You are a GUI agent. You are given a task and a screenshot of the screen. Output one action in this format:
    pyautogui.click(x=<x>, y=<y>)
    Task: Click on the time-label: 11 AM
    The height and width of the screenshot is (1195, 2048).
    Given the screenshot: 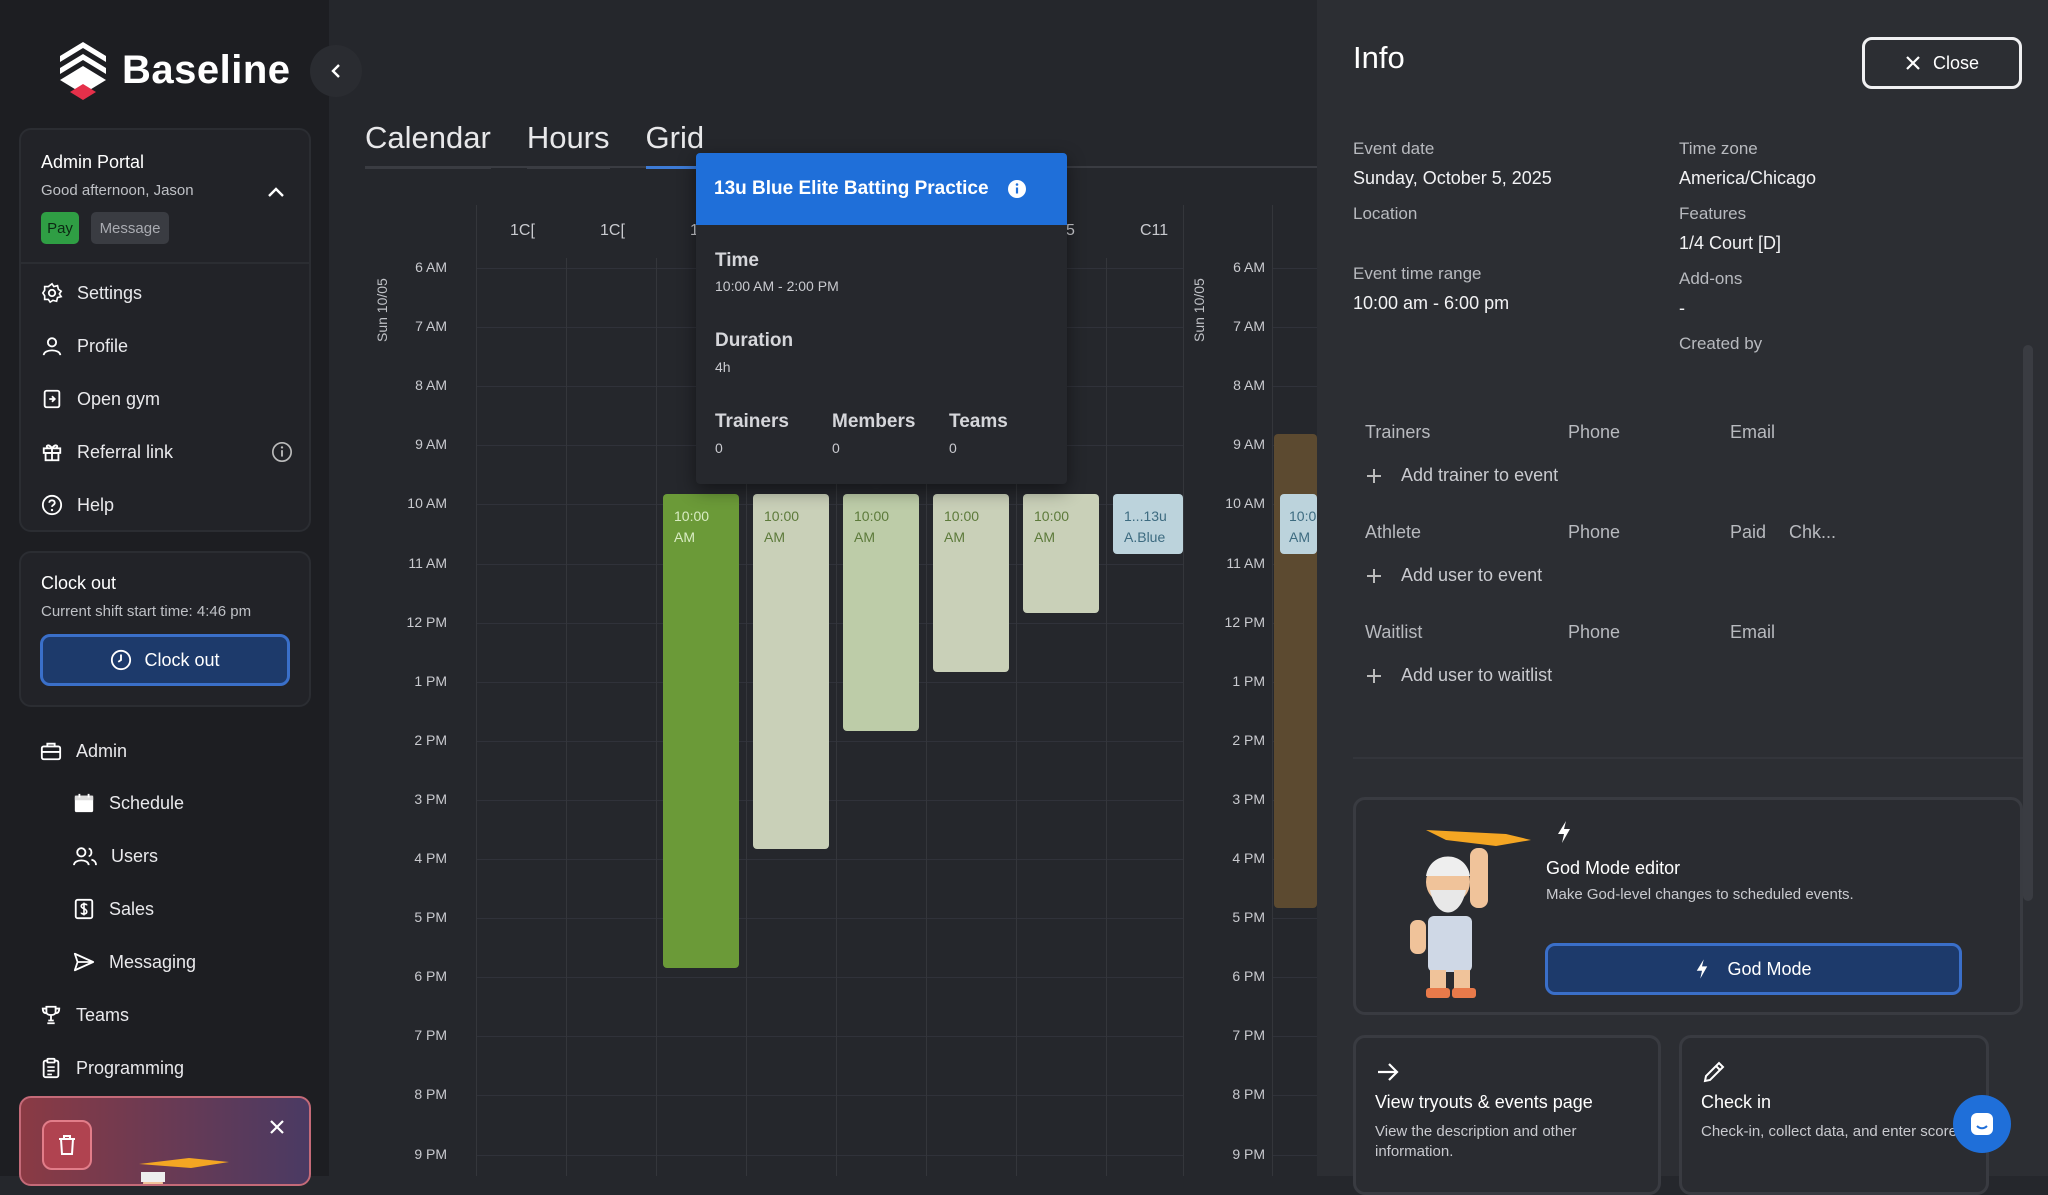 What is the action you would take?
    pyautogui.click(x=1245, y=562)
    